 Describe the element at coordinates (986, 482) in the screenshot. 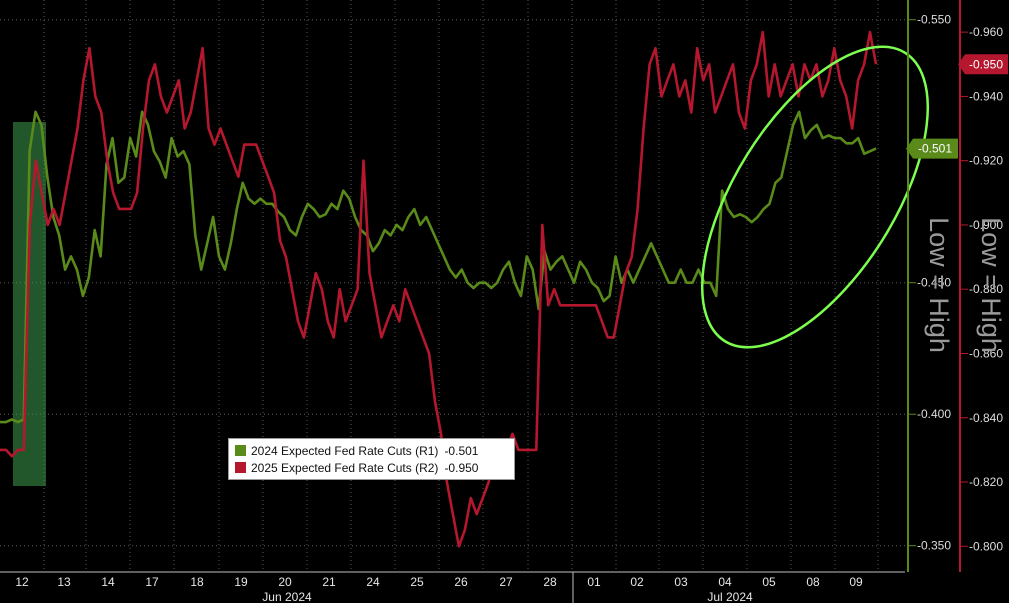

I see `r2-tick-label: -0.820` at that location.